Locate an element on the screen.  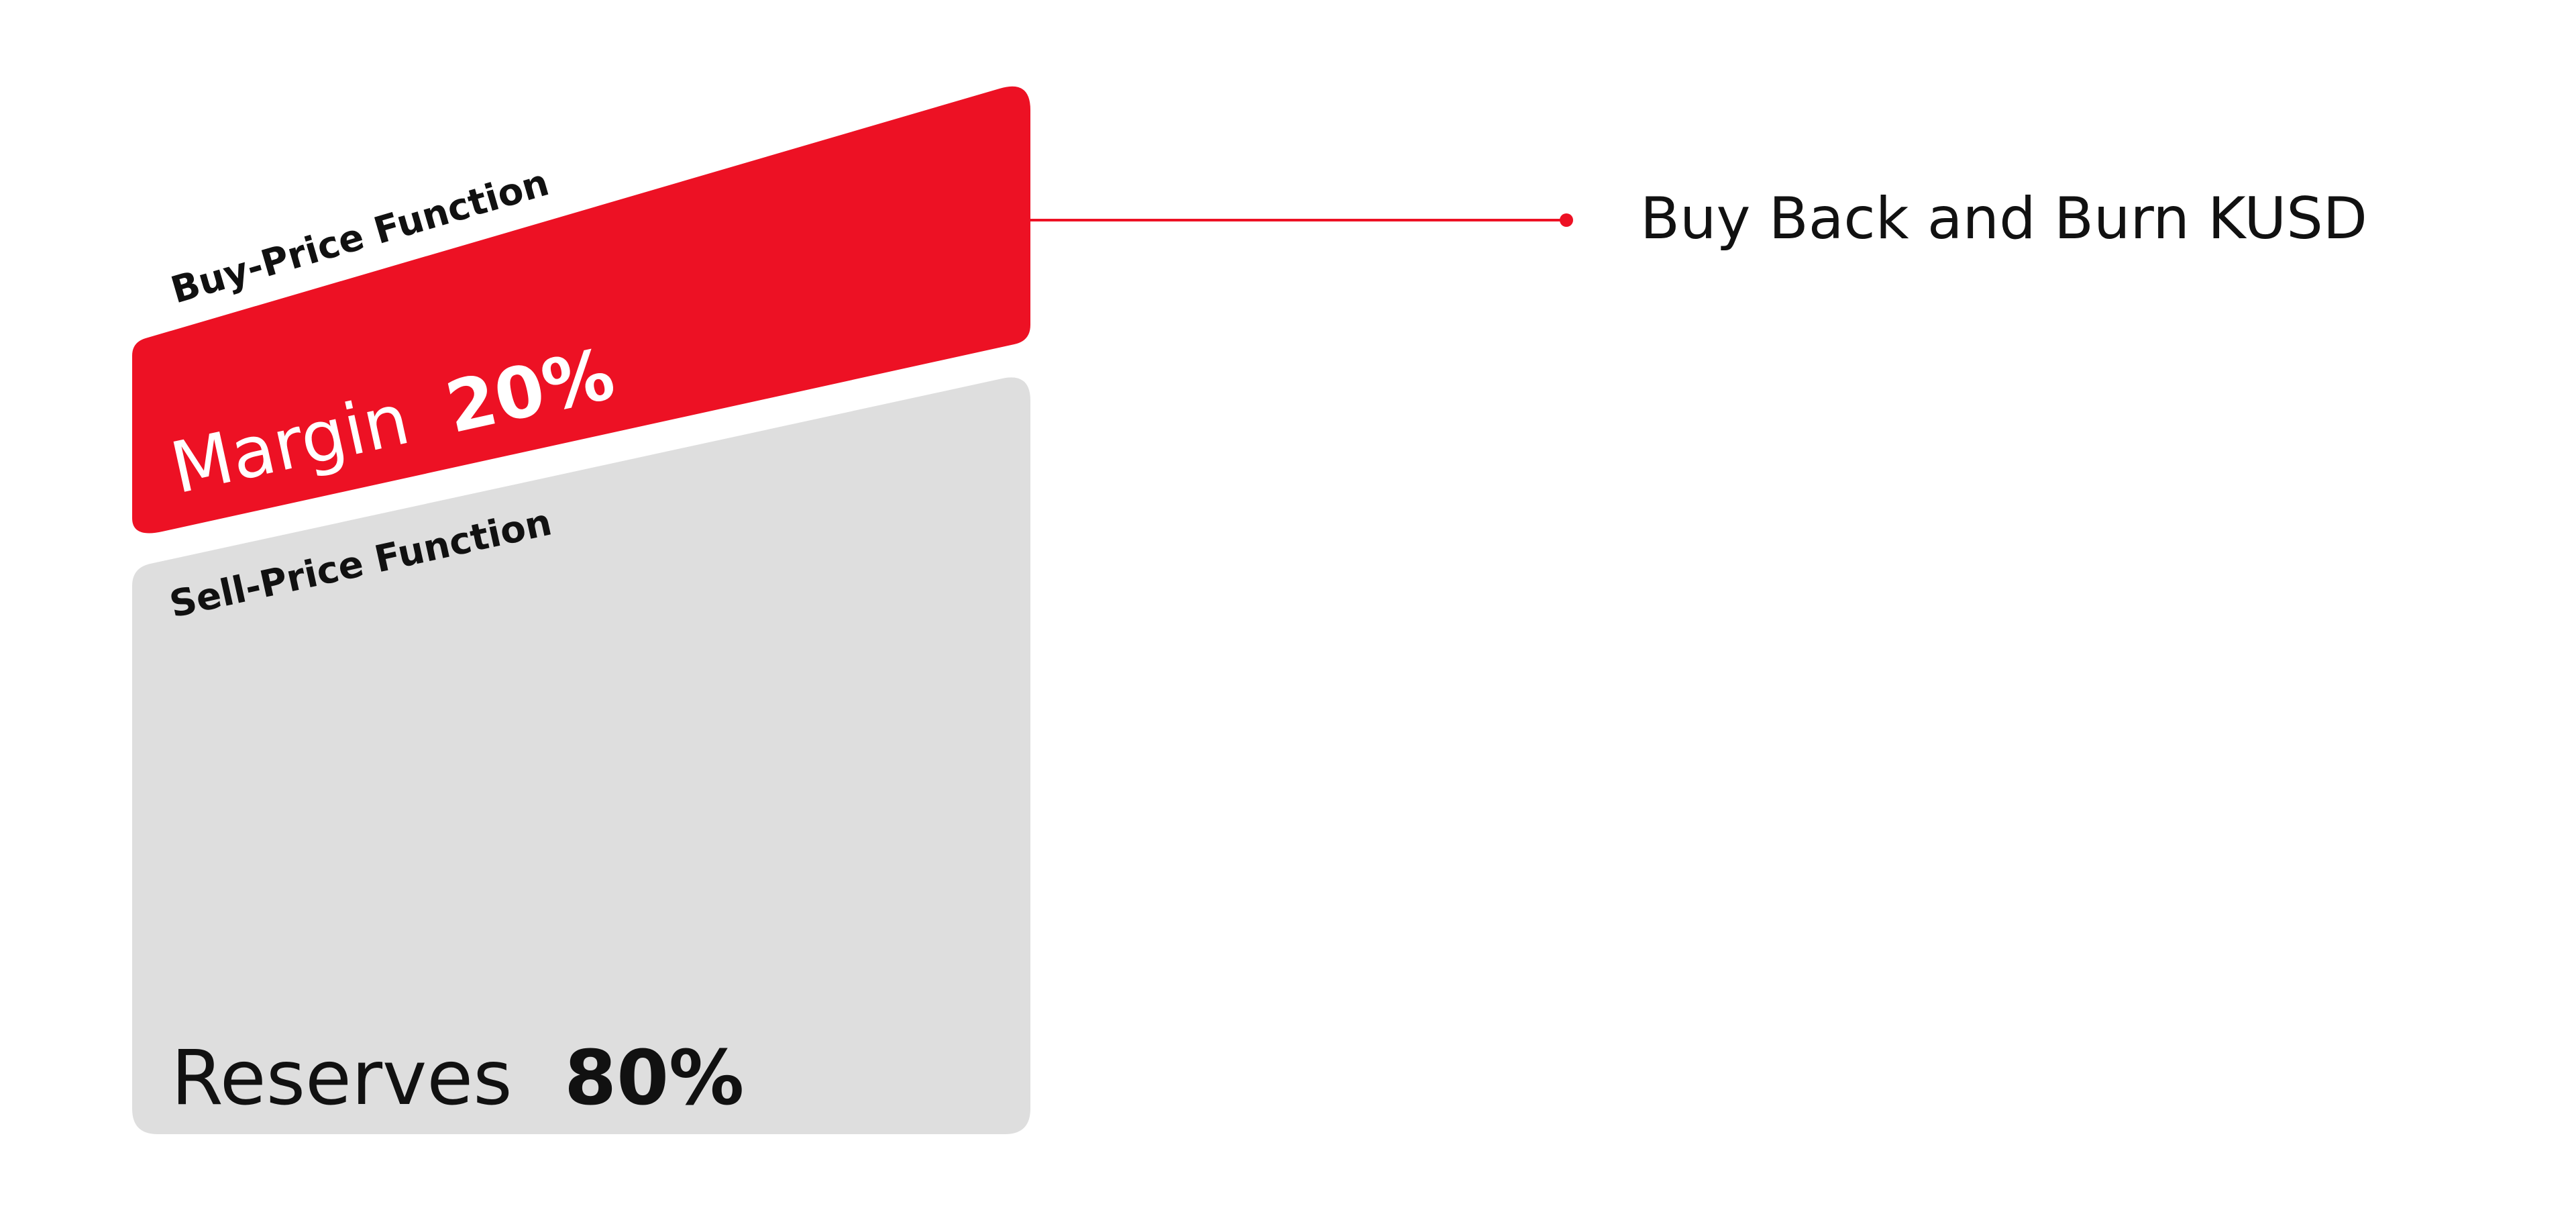
margin-block is located at coordinates (581, 310).